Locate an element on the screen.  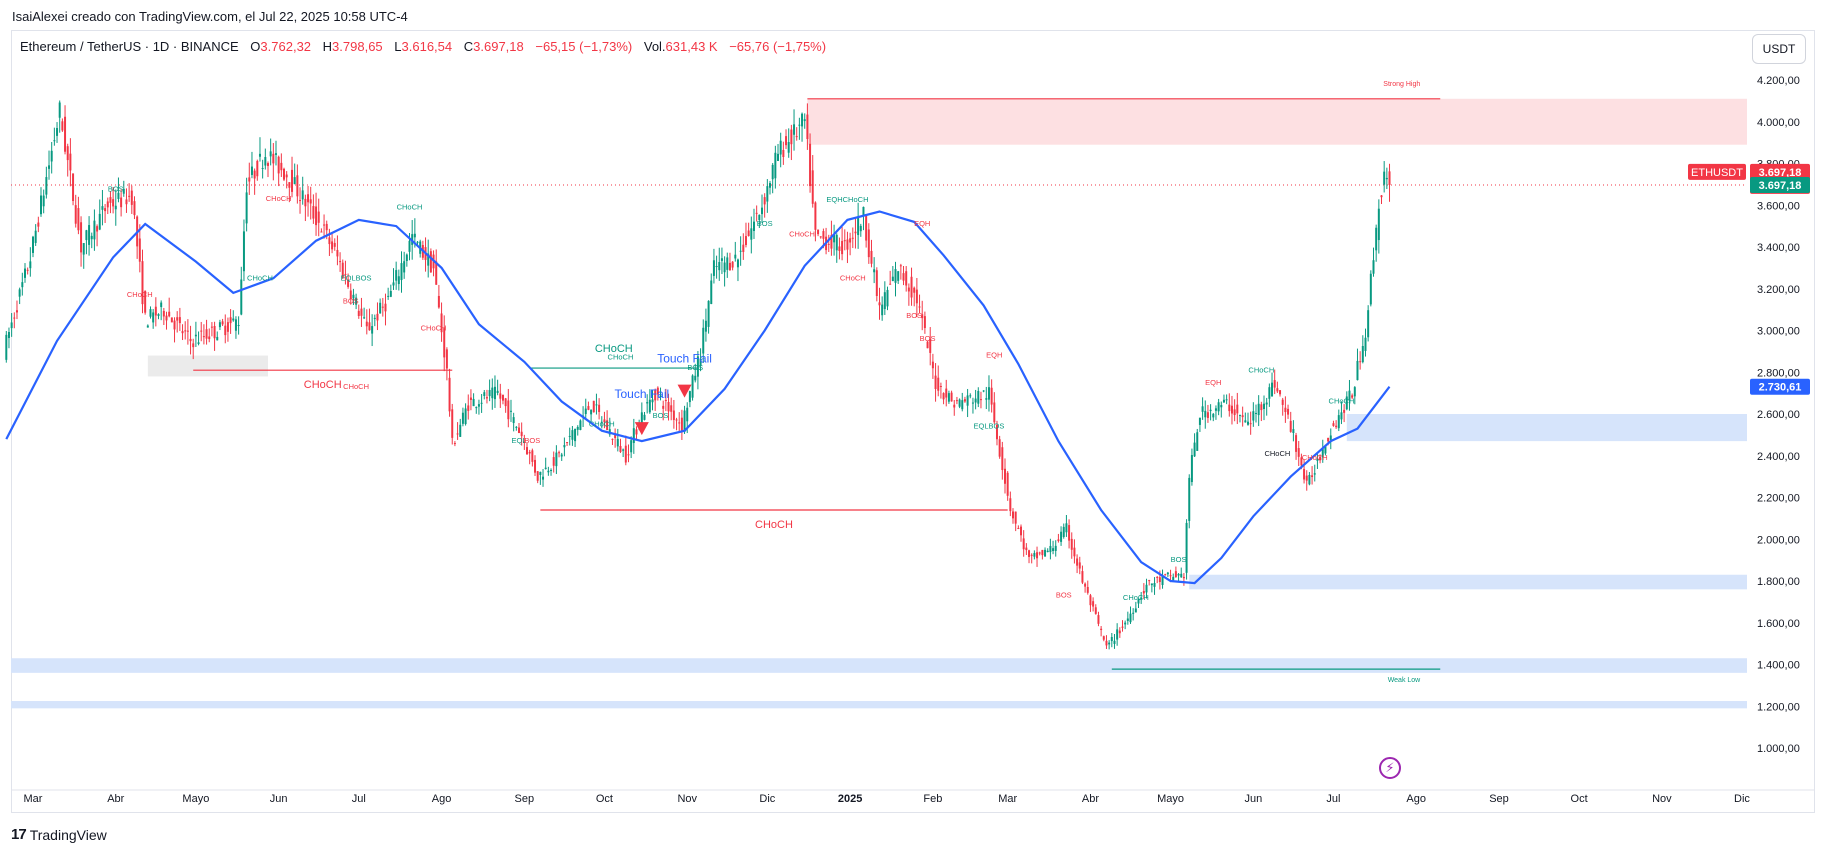
tradingview-logo-icon: 17 is located at coordinates (19, 834).